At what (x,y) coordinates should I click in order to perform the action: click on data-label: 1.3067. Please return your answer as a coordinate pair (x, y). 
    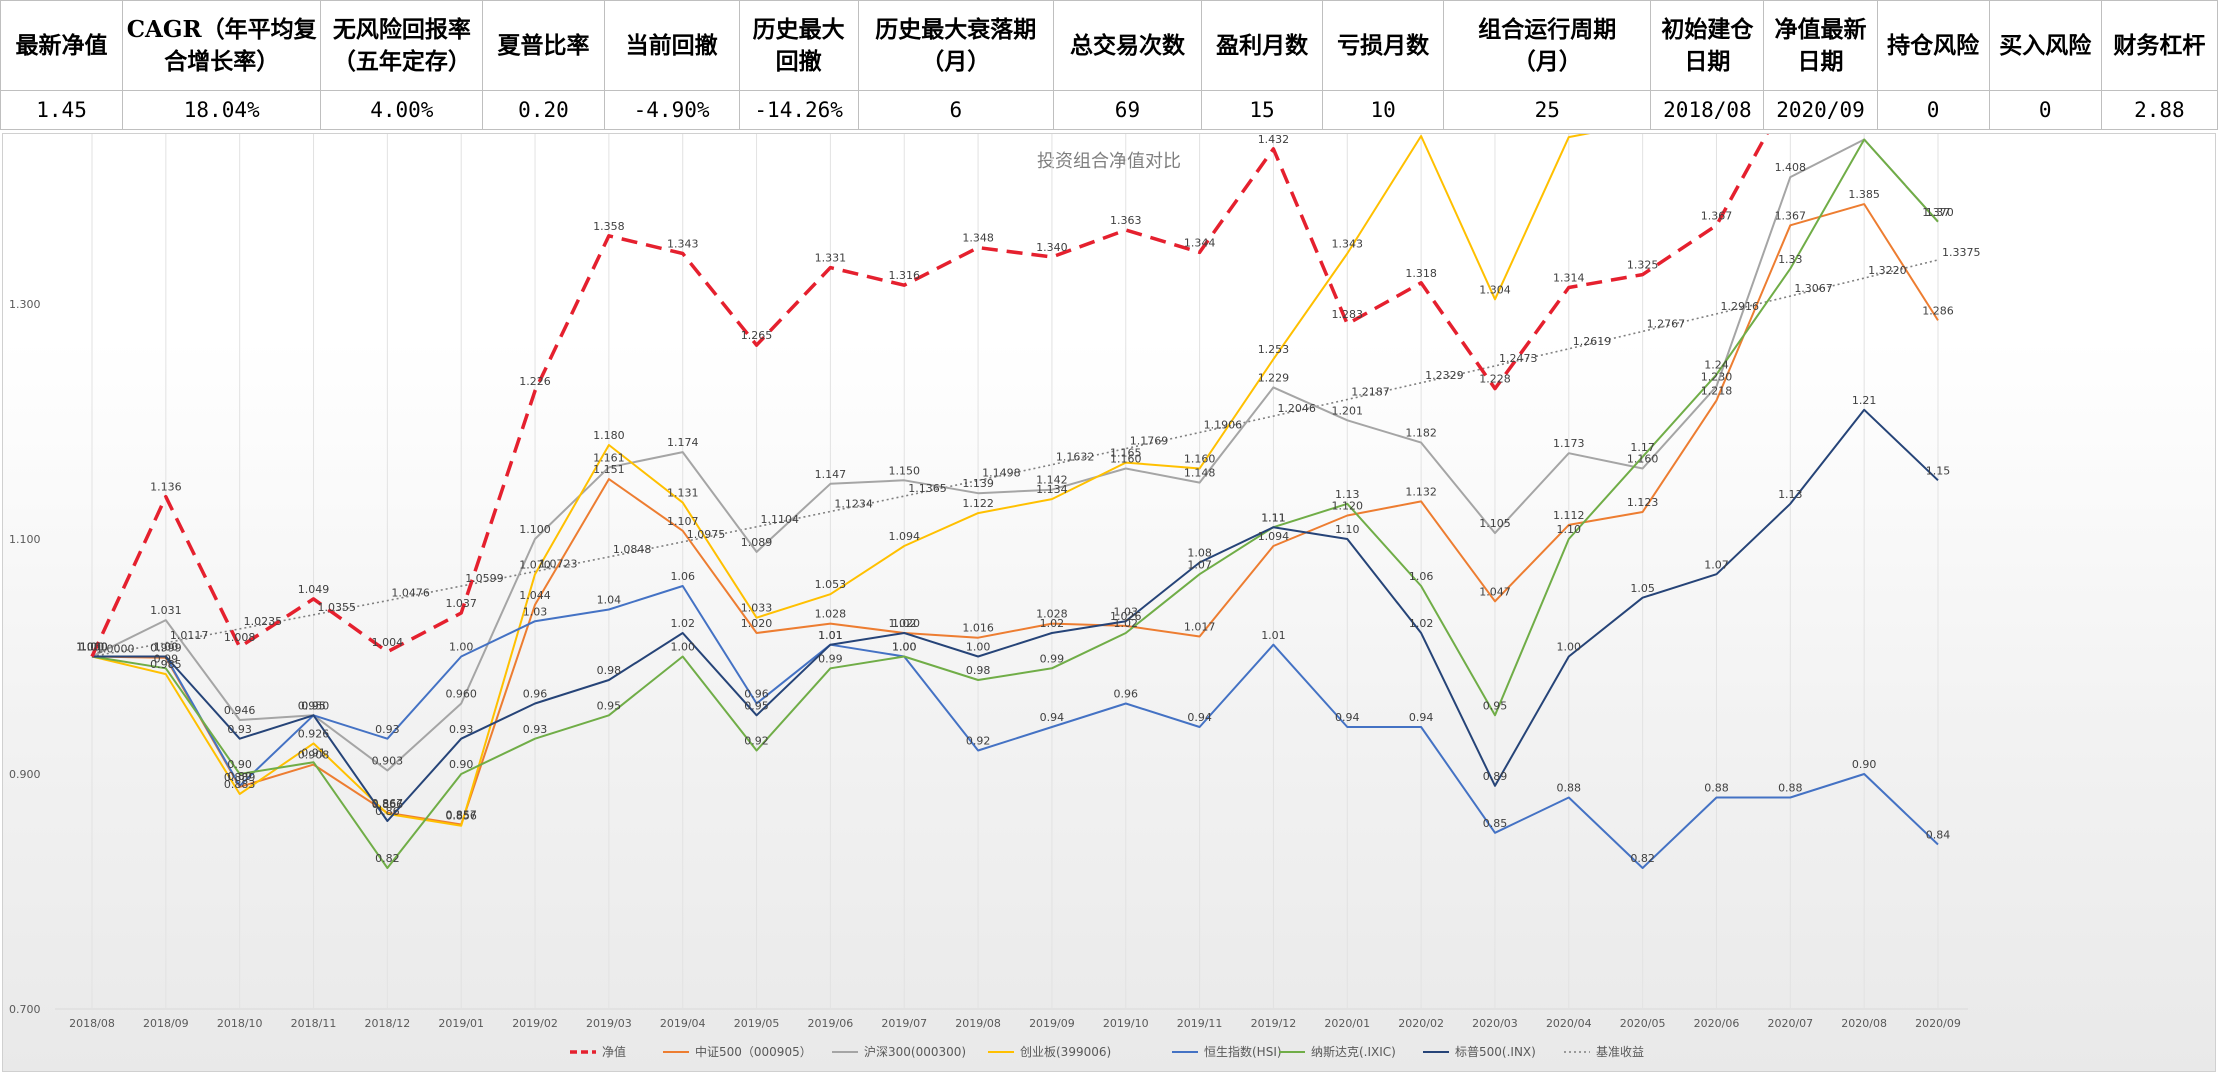
    Looking at the image, I should click on (1813, 288).